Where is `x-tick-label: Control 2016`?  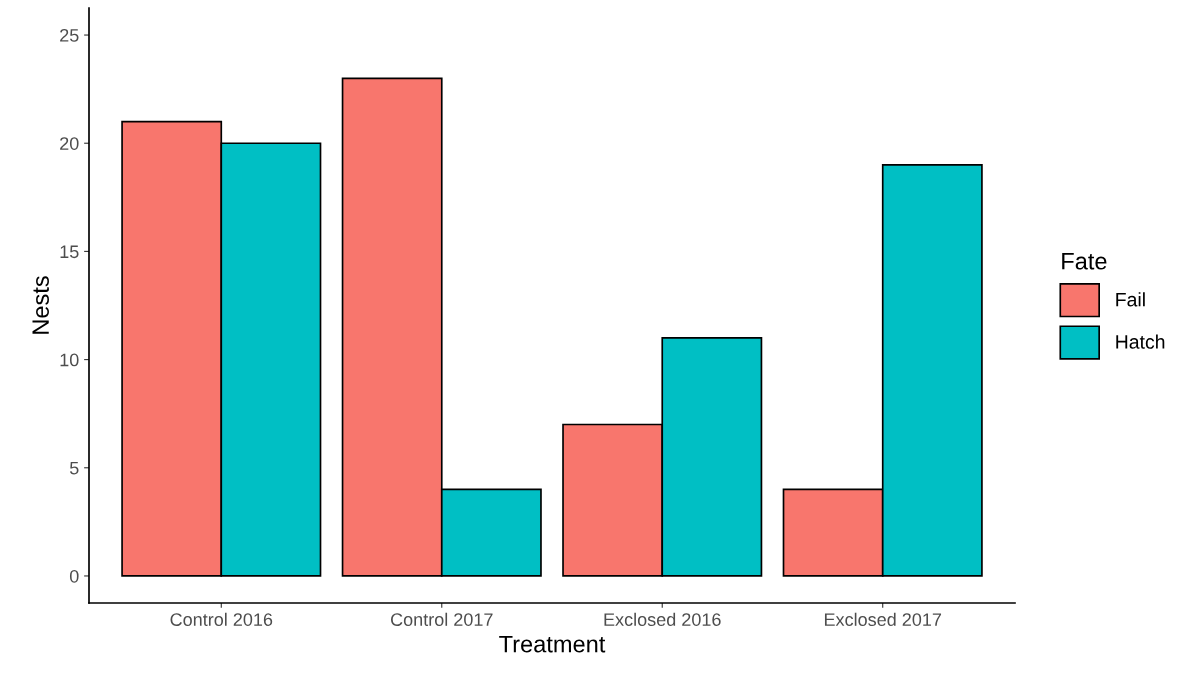 x-tick-label: Control 2016 is located at coordinates (221, 619).